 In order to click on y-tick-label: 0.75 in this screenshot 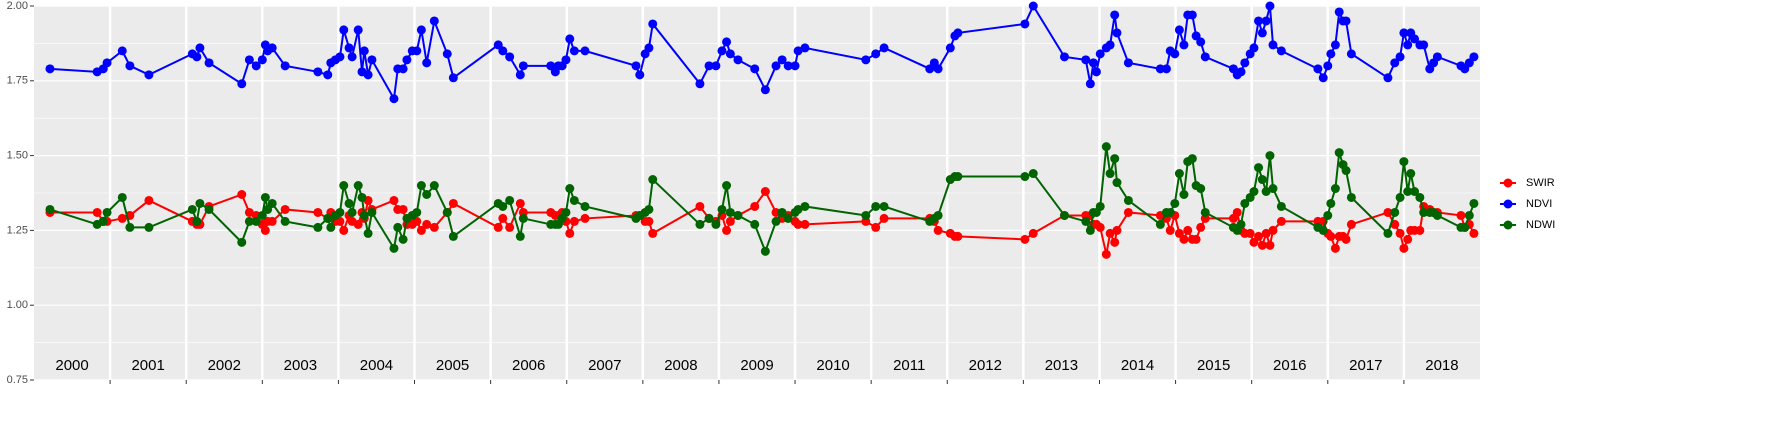, I will do `click(17, 380)`.